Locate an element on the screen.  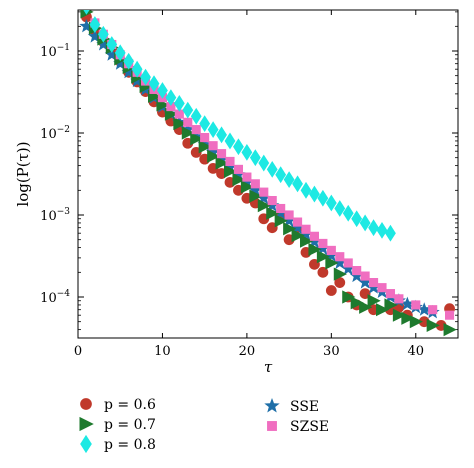
y-tick-exponent: −2 is located at coordinates (63, 130).